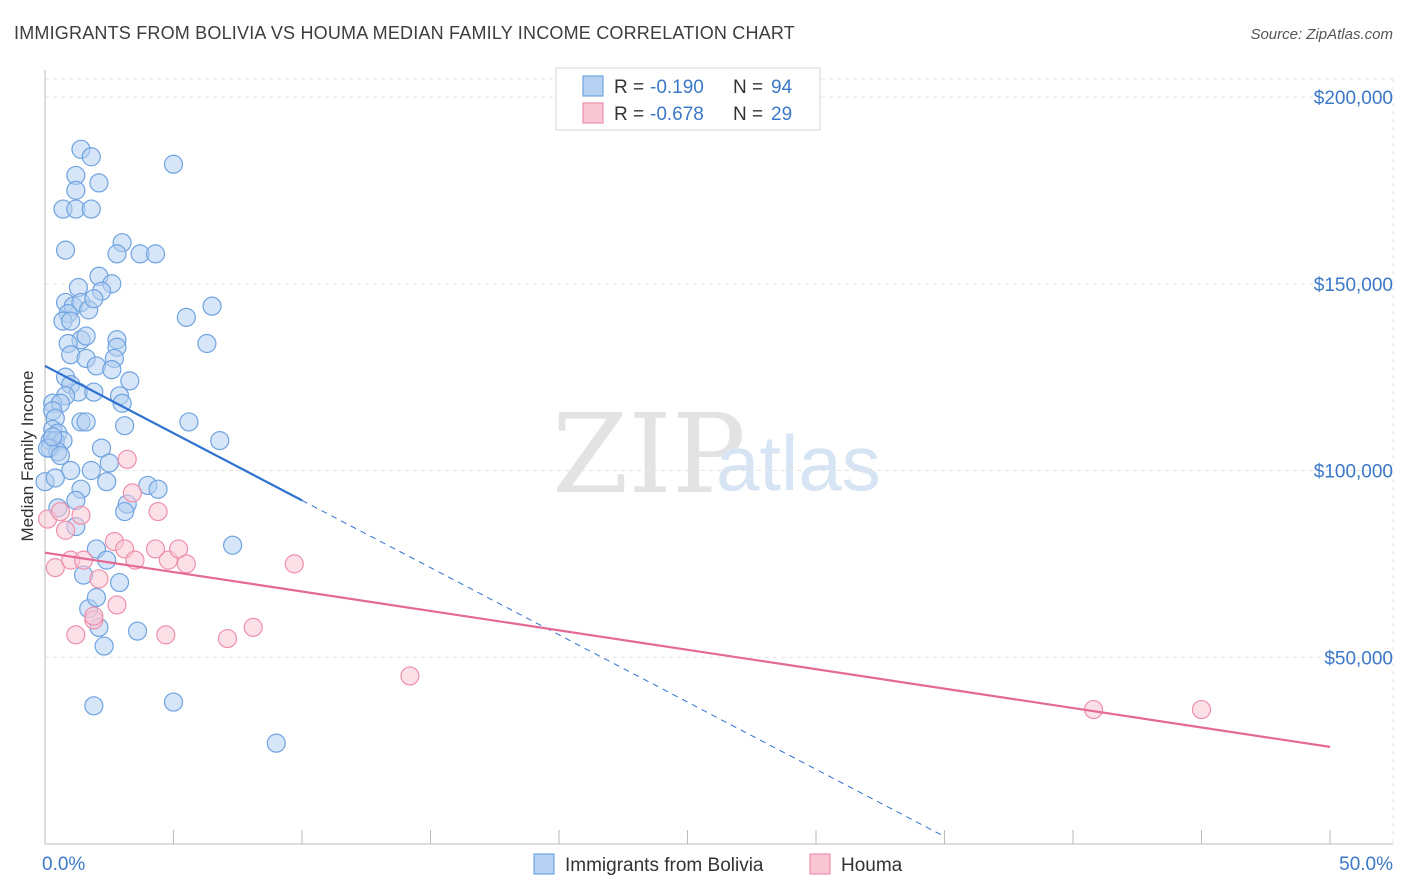  What do you see at coordinates (820, 864) in the screenshot?
I see `bottom-legend-swatch-houma` at bounding box center [820, 864].